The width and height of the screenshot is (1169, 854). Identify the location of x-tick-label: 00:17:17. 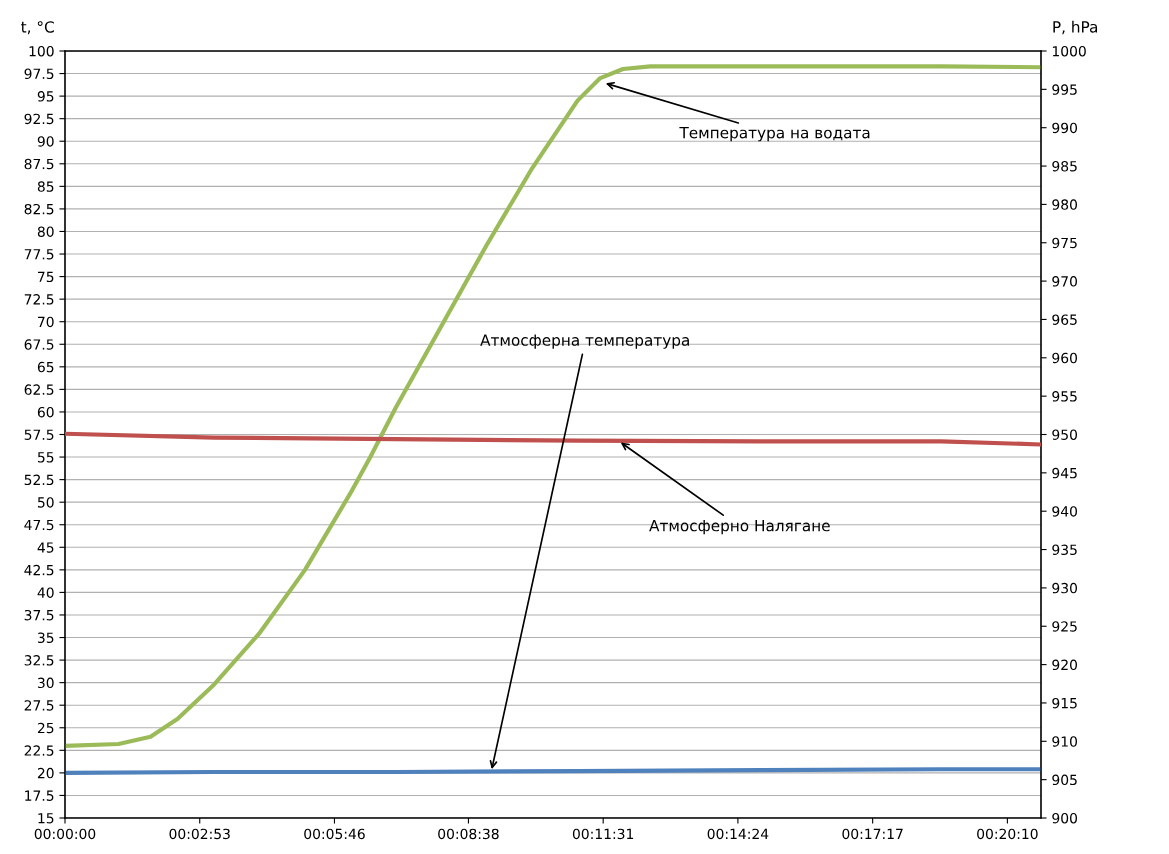
(872, 834).